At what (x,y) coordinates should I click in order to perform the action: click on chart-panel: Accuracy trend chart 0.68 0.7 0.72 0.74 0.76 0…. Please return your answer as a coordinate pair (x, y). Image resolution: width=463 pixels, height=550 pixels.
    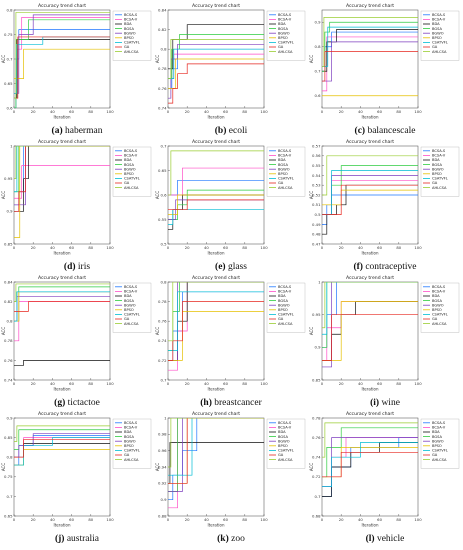
    Looking at the image, I should click on (384, 477).